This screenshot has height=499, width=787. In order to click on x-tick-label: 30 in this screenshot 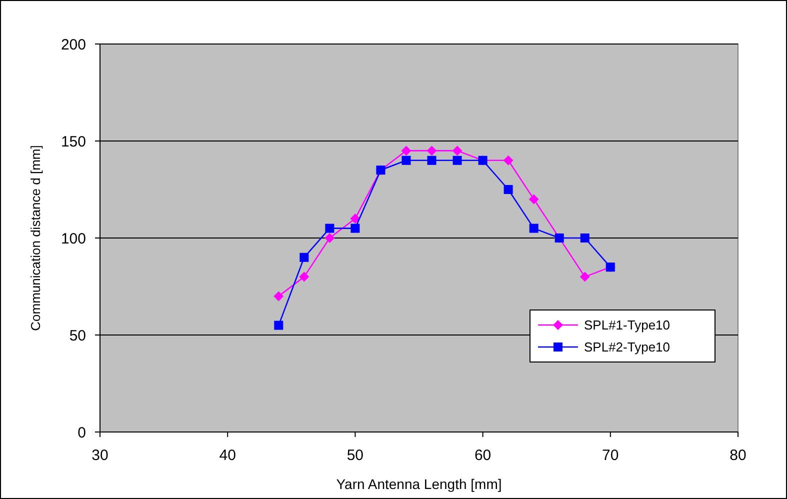, I will do `click(100, 455)`.